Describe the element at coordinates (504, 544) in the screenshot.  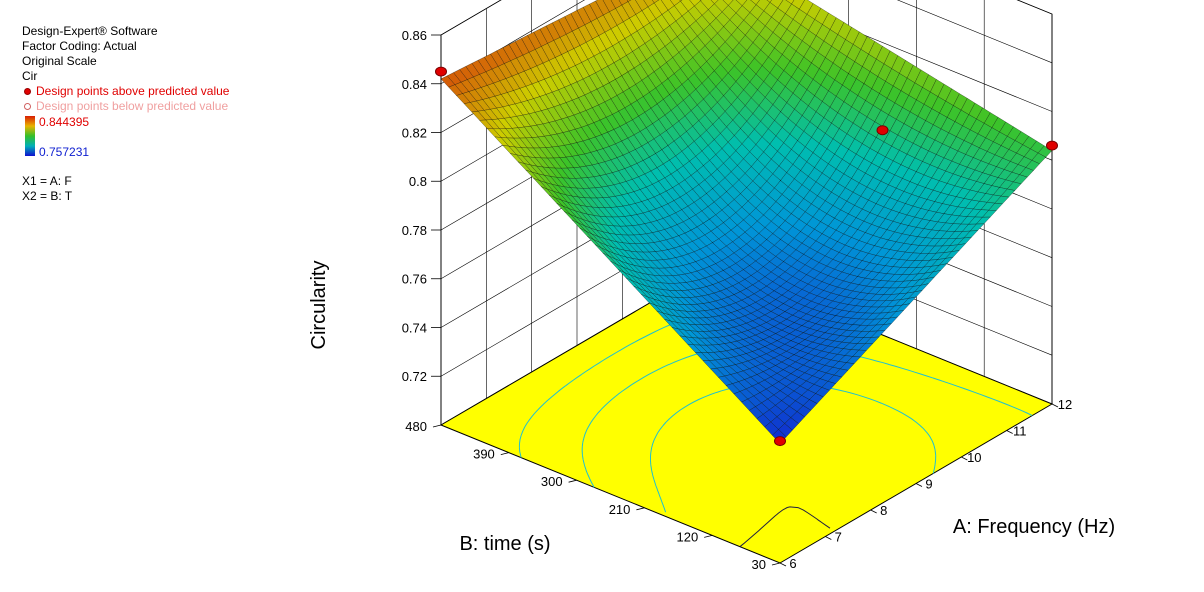
I see `y-axis-title: B: time (s)` at that location.